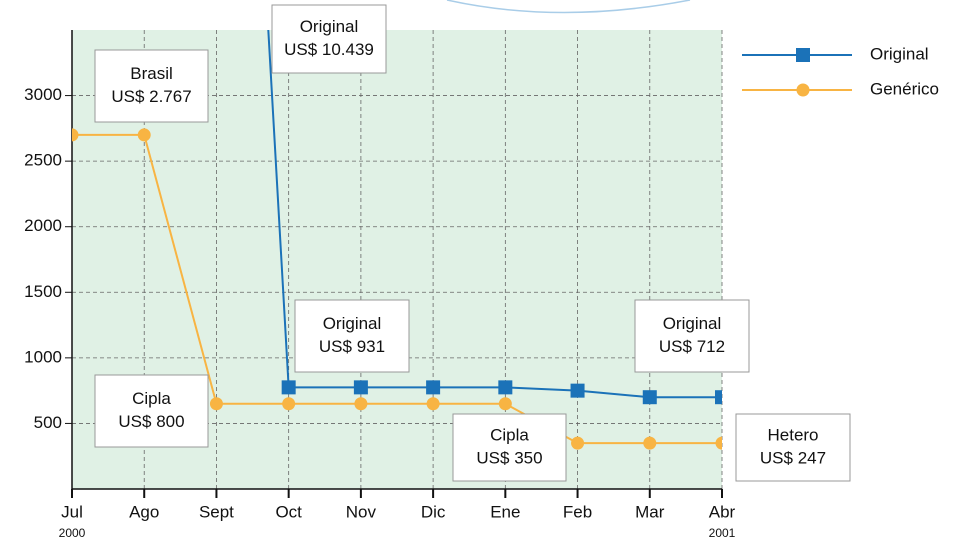 This screenshot has width=957, height=542. Describe the element at coordinates (433, 511) in the screenshot. I see `x-tick-label: Dic` at that location.